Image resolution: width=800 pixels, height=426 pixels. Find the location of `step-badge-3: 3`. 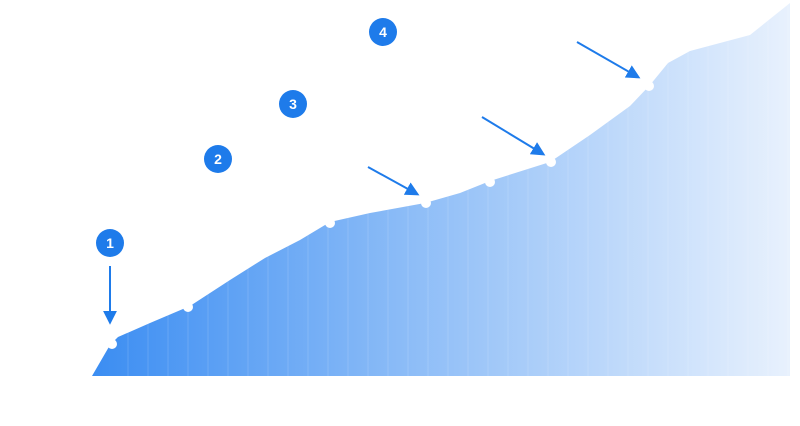

step-badge-3: 3 is located at coordinates (293, 104).